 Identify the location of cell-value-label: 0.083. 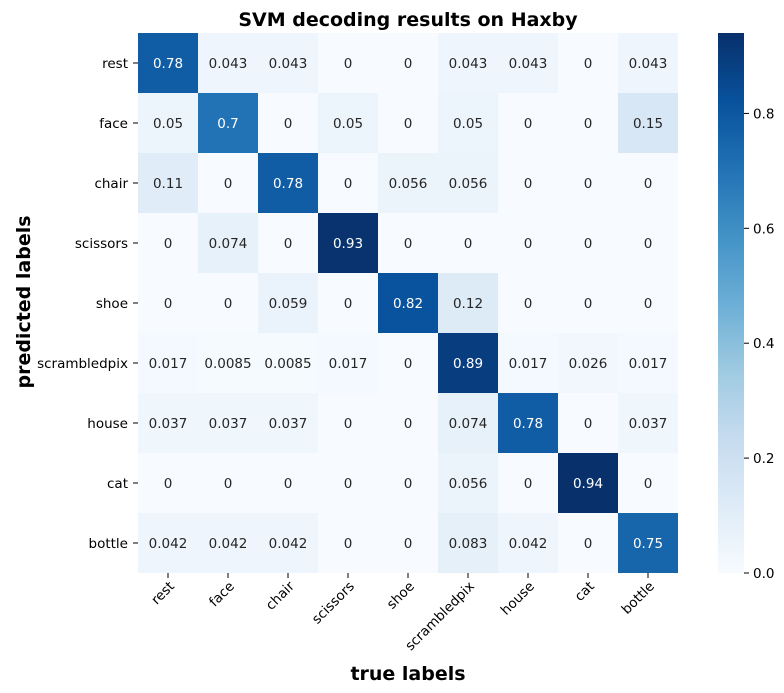
(468, 544).